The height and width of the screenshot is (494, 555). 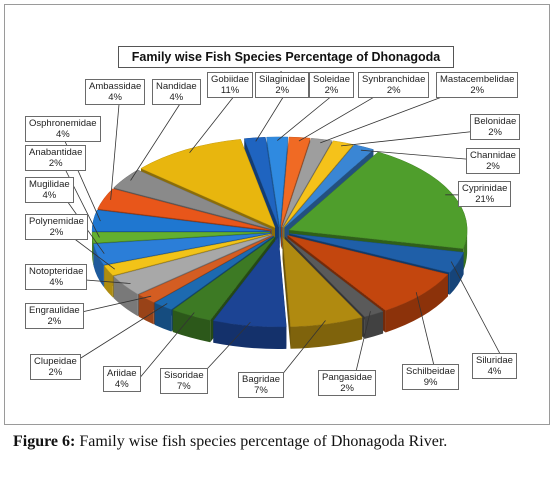 What do you see at coordinates (79, 198) in the screenshot?
I see `leader-anabantidae` at bounding box center [79, 198].